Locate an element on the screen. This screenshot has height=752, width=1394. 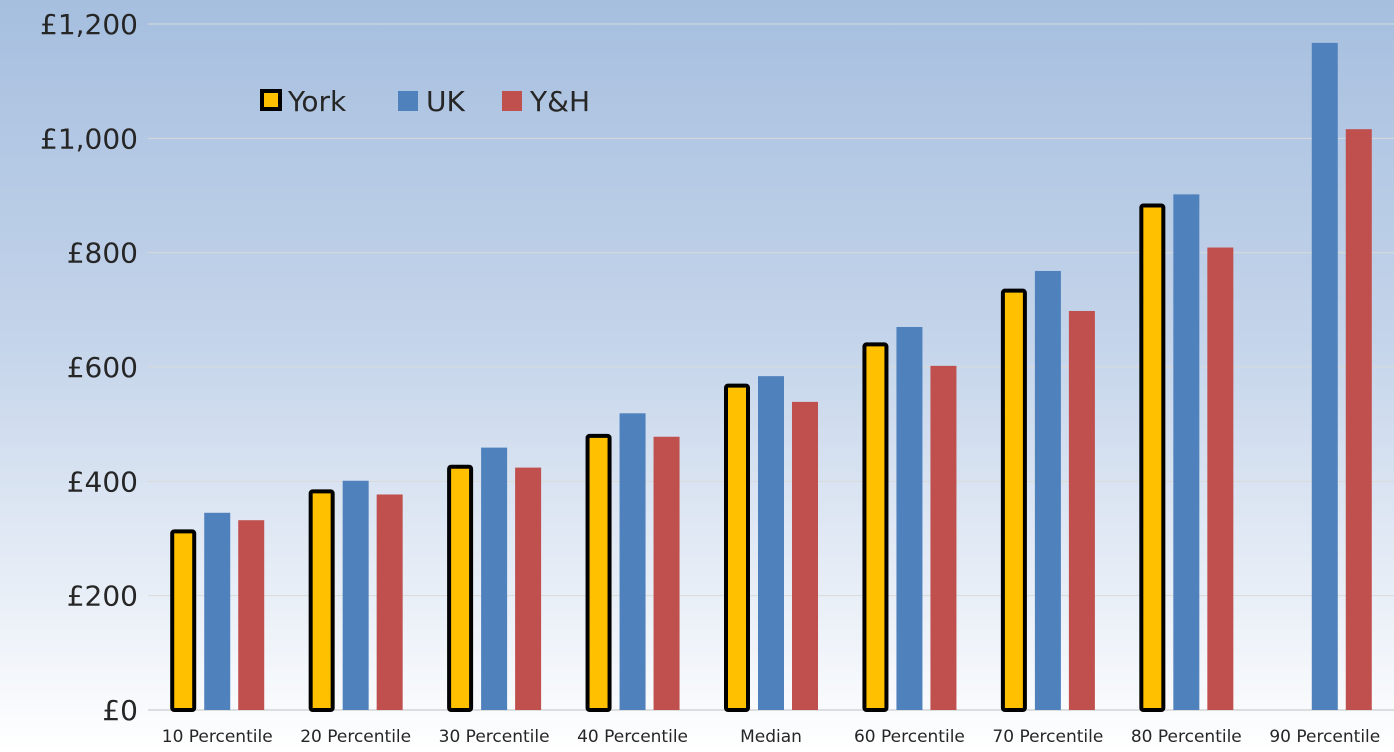
legend-label-y-h: Y&H is located at coordinates (559, 101).